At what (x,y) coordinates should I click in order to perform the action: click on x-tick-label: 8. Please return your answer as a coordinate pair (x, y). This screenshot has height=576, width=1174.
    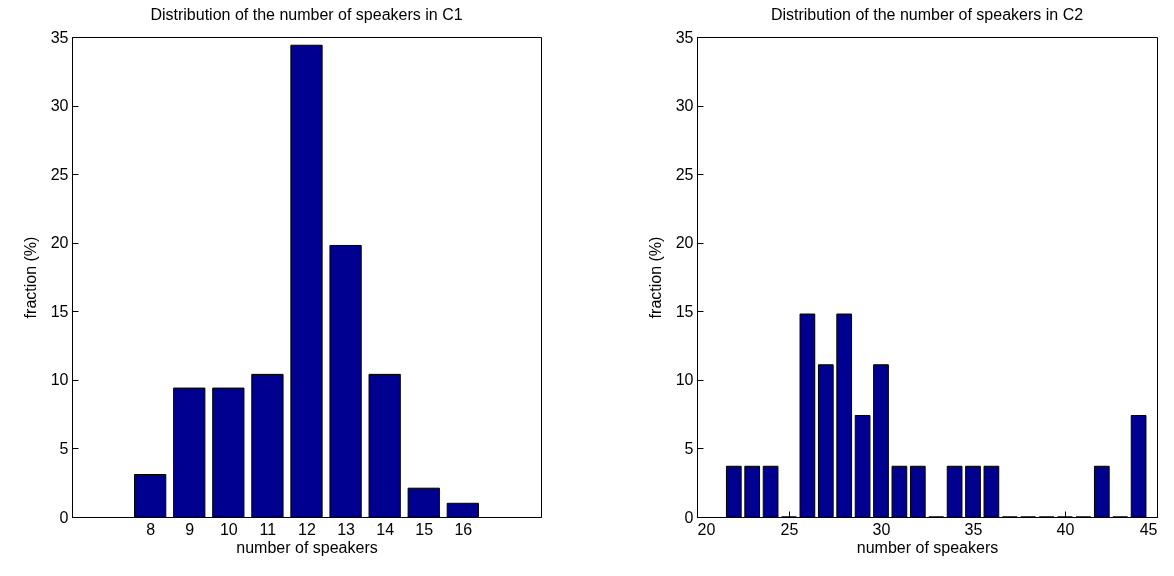
    Looking at the image, I should click on (151, 529).